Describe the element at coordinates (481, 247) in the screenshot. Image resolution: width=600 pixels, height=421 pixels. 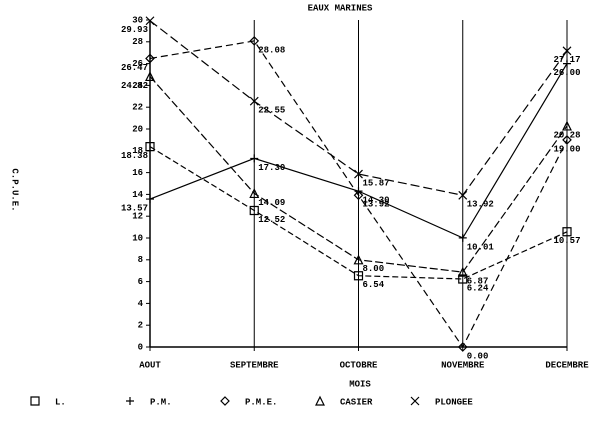
I see `data-label: 10.01` at that location.